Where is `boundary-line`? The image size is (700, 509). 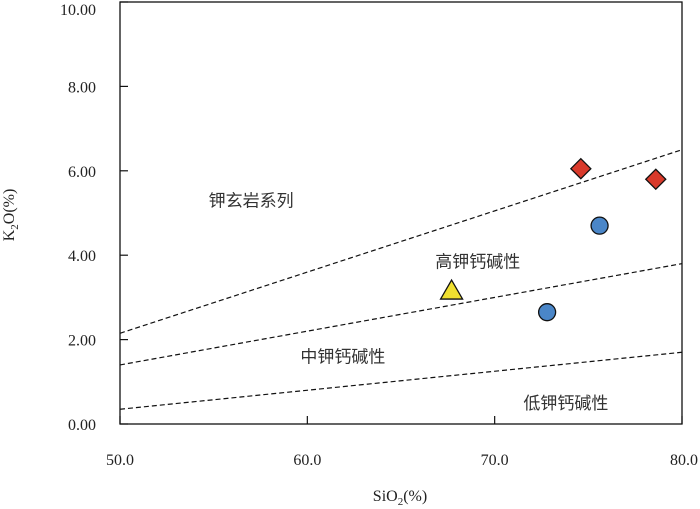
boundary-line is located at coordinates (401, 380).